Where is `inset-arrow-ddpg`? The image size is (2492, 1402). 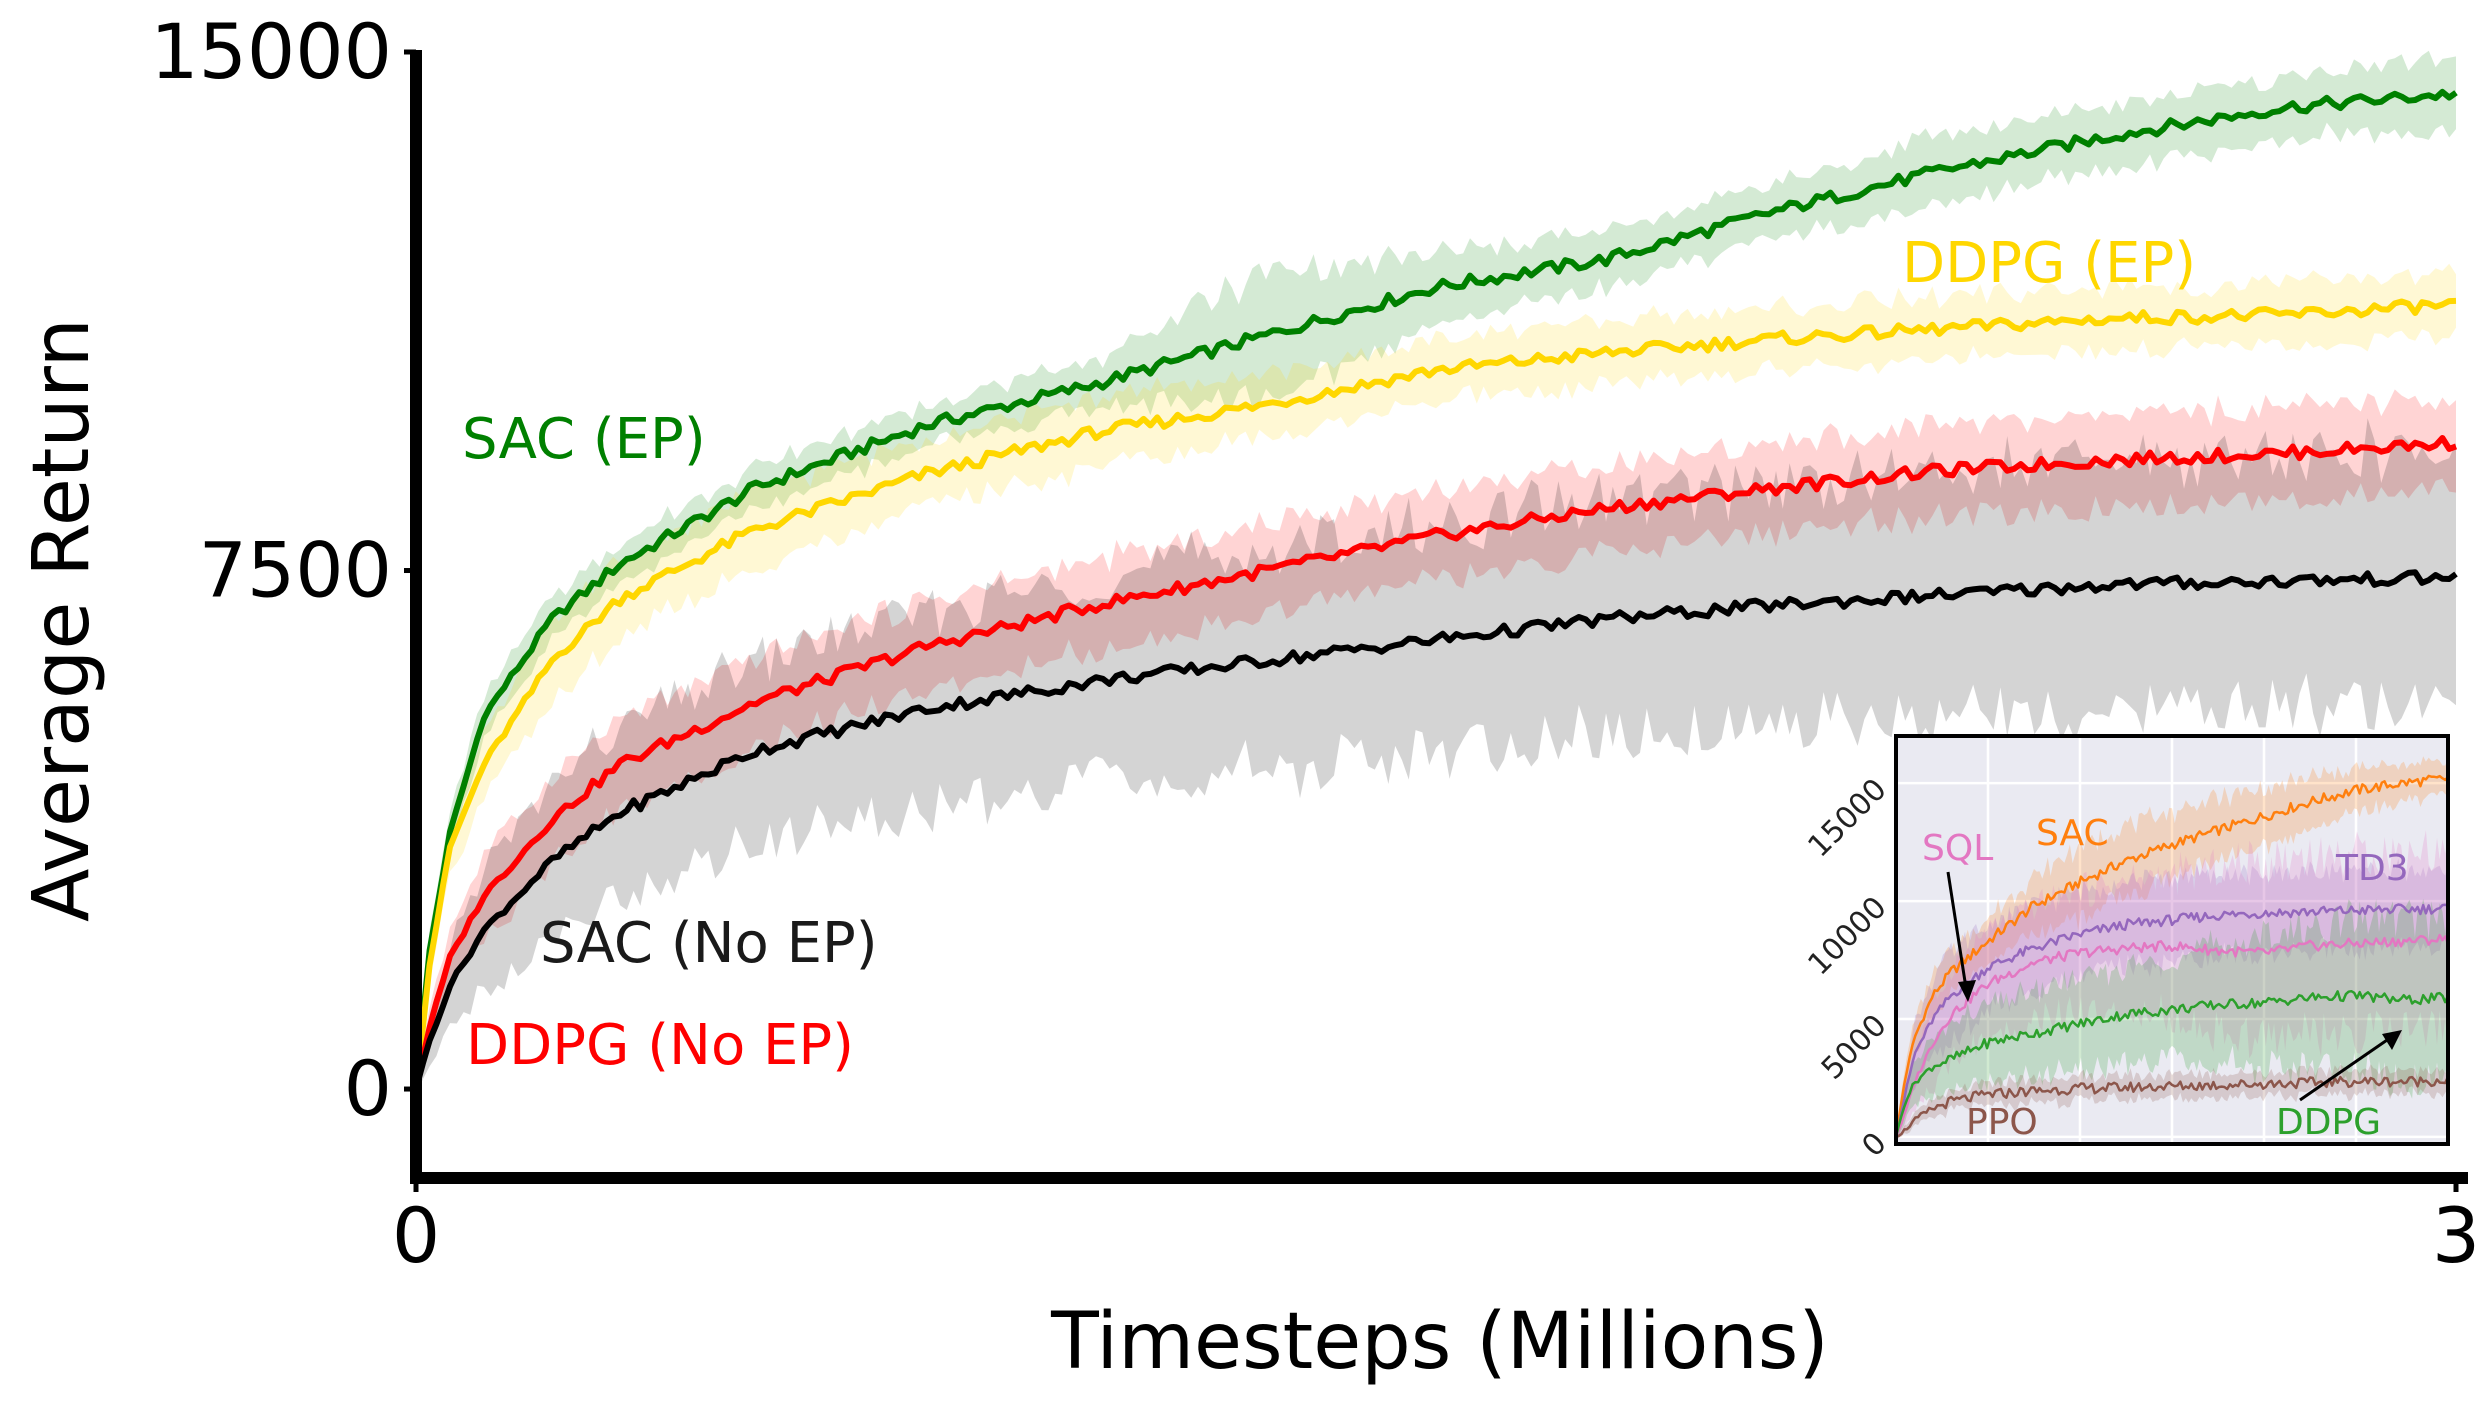 inset-arrow-ddpg is located at coordinates (2350, 1066).